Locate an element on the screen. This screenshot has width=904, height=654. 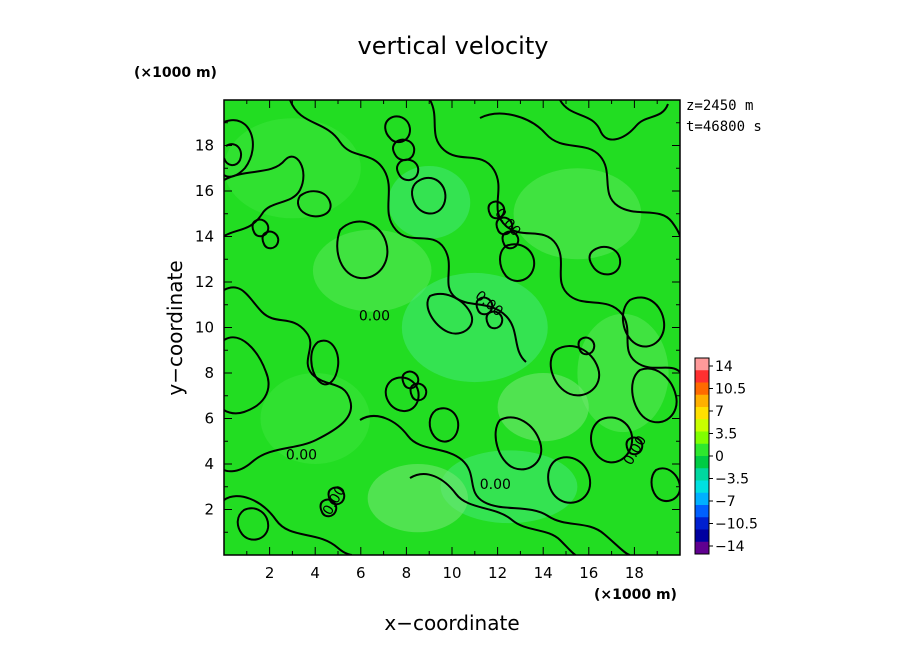
colorbar-label: 7 is located at coordinates (719, 412).